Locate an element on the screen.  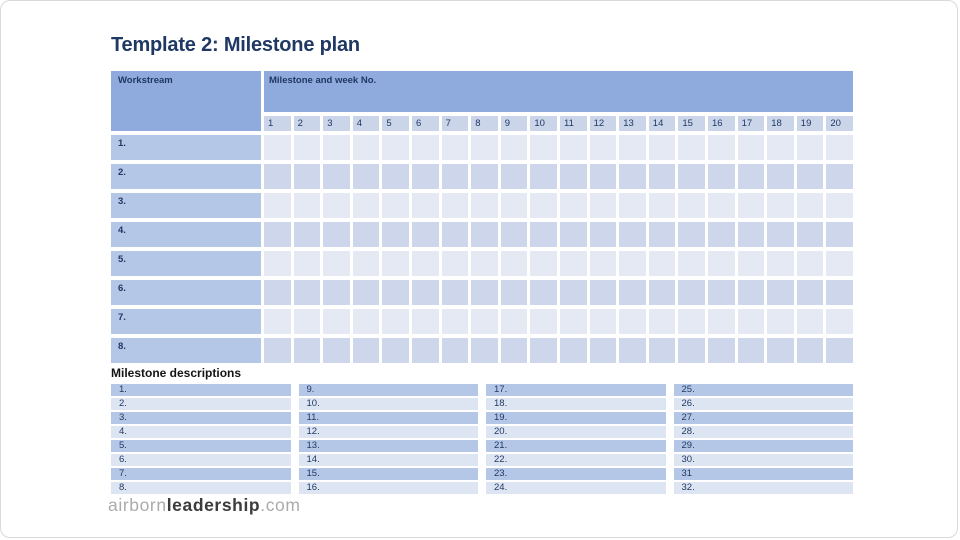
milestone-description-item: 4. is located at coordinates (201, 432).